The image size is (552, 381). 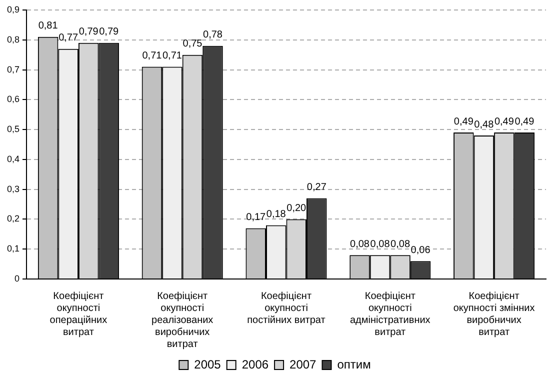 What do you see at coordinates (13, 99) in the screenshot?
I see `y-tick-label: 0,6` at bounding box center [13, 99].